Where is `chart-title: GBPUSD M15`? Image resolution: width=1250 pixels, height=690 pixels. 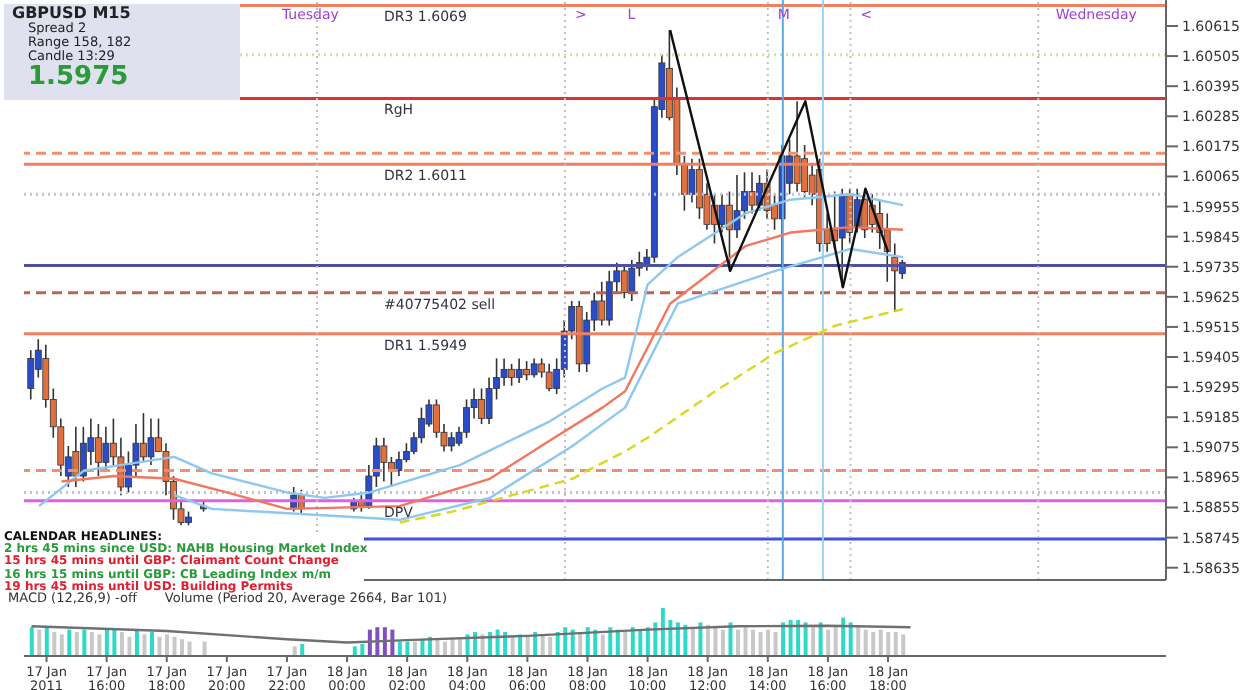 chart-title: GBPUSD M15 is located at coordinates (72, 13).